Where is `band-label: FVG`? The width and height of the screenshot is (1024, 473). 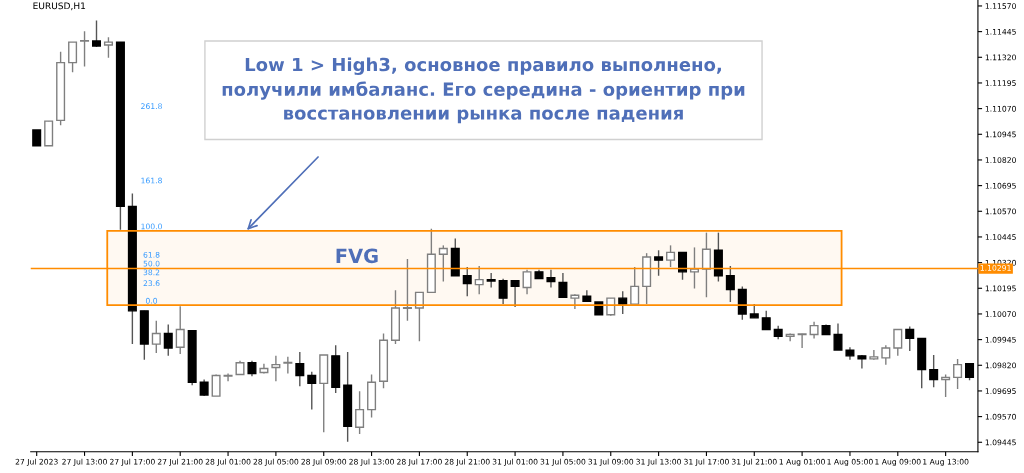
band-label: FVG is located at coordinates (357, 256).